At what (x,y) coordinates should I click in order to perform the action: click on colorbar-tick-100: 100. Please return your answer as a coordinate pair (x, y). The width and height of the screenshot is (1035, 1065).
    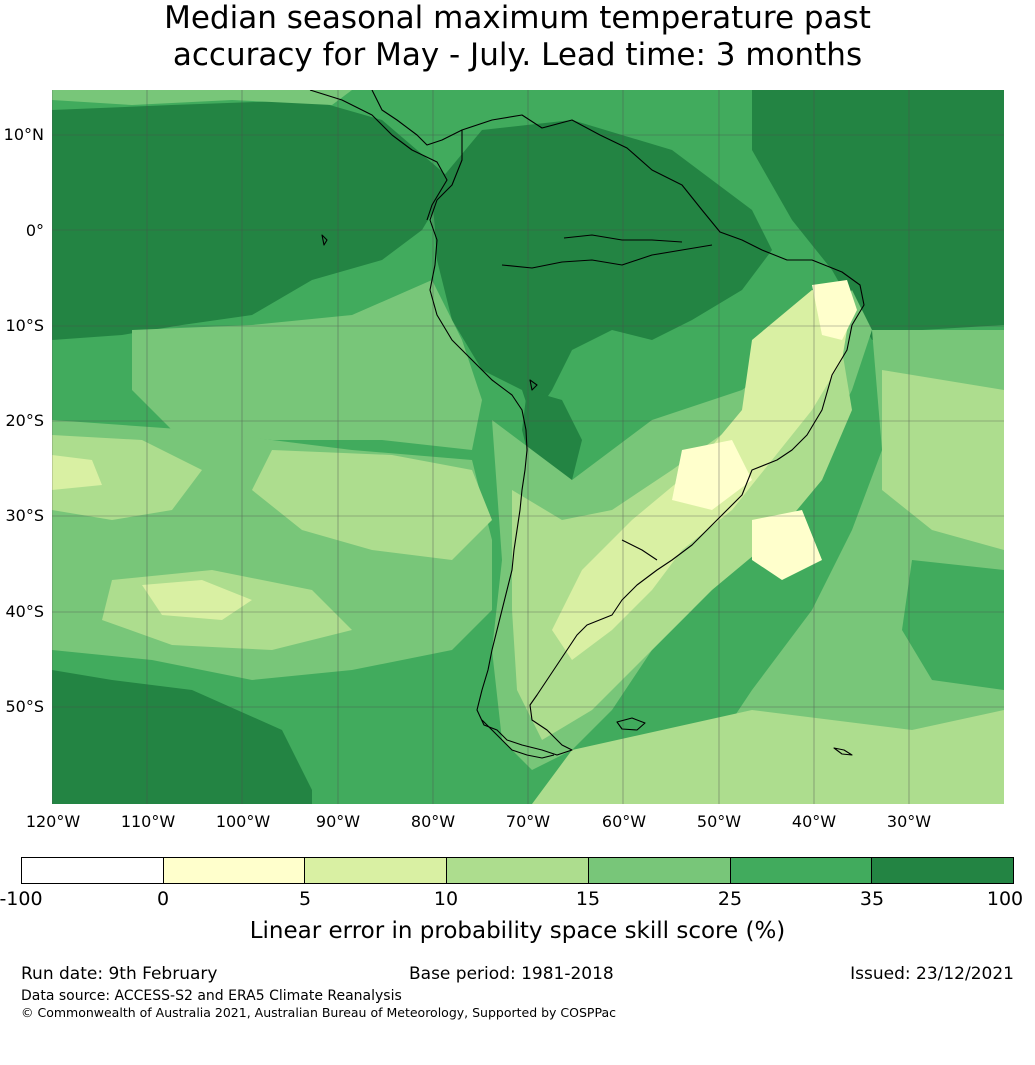
    Looking at the image, I should click on (1005, 899).